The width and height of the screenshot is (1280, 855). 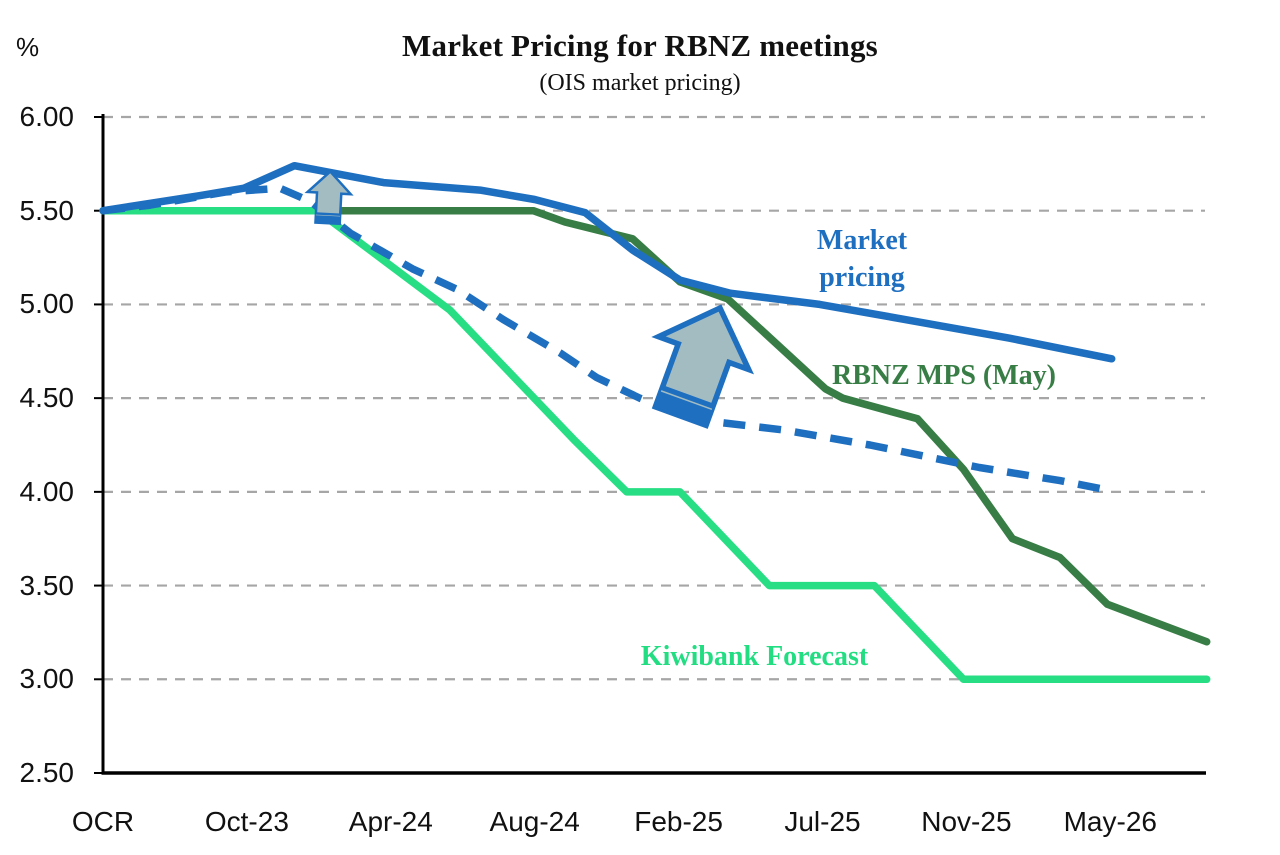 What do you see at coordinates (390, 821) in the screenshot?
I see `x-tick-label-apr-24: Apr-24` at bounding box center [390, 821].